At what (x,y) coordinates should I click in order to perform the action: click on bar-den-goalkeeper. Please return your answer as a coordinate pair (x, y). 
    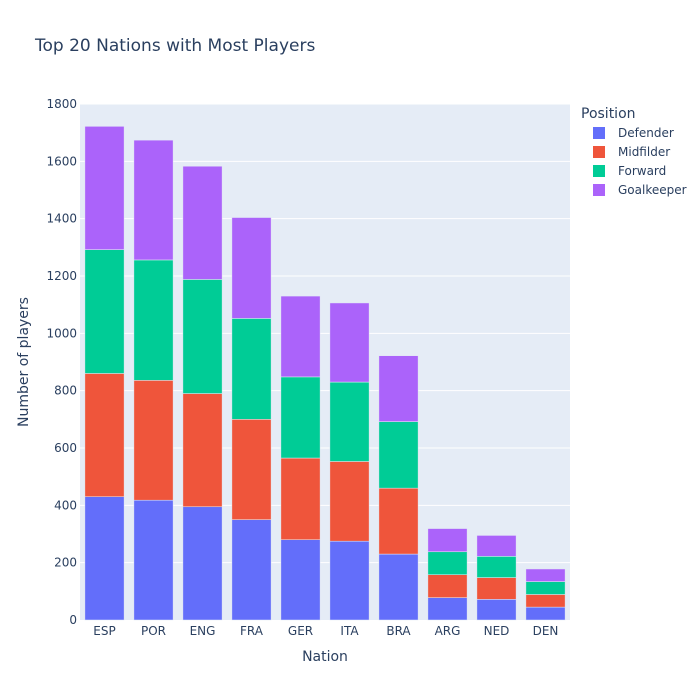
    Looking at the image, I should click on (545, 575).